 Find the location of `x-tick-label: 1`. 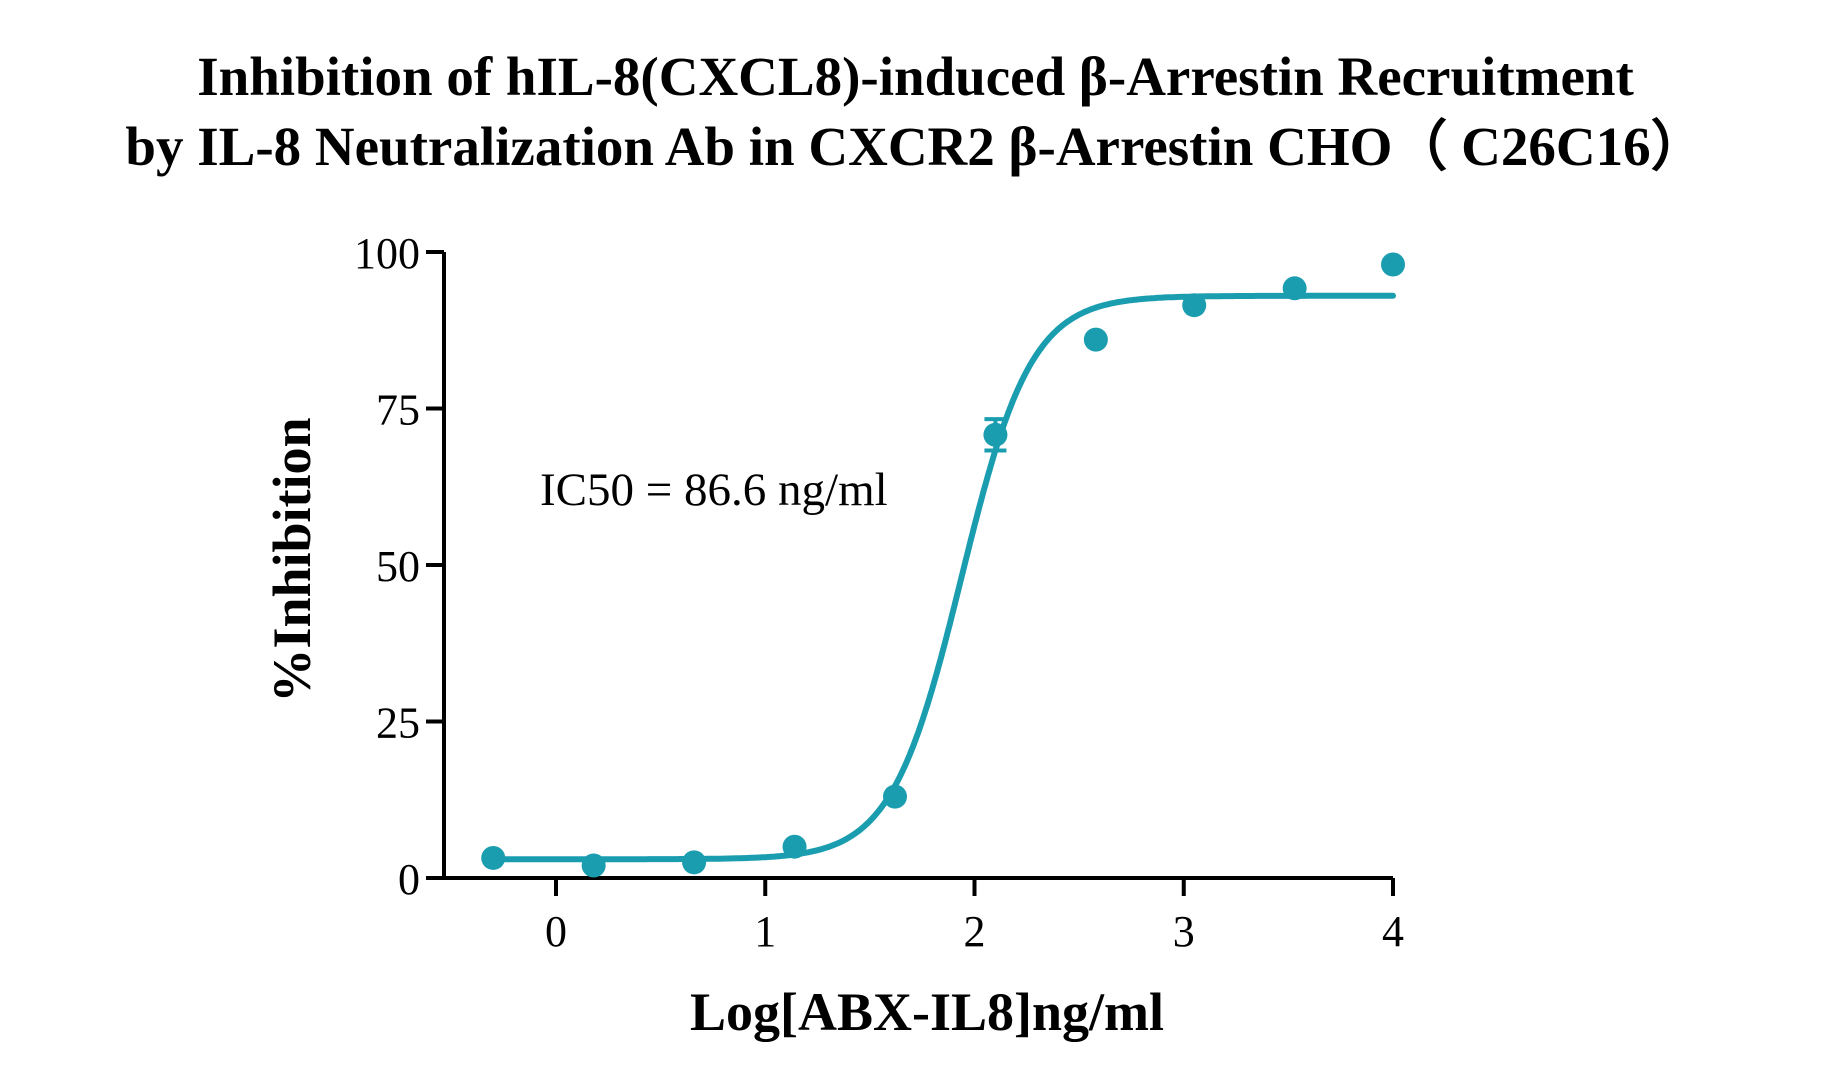

x-tick-label: 1 is located at coordinates (765, 931).